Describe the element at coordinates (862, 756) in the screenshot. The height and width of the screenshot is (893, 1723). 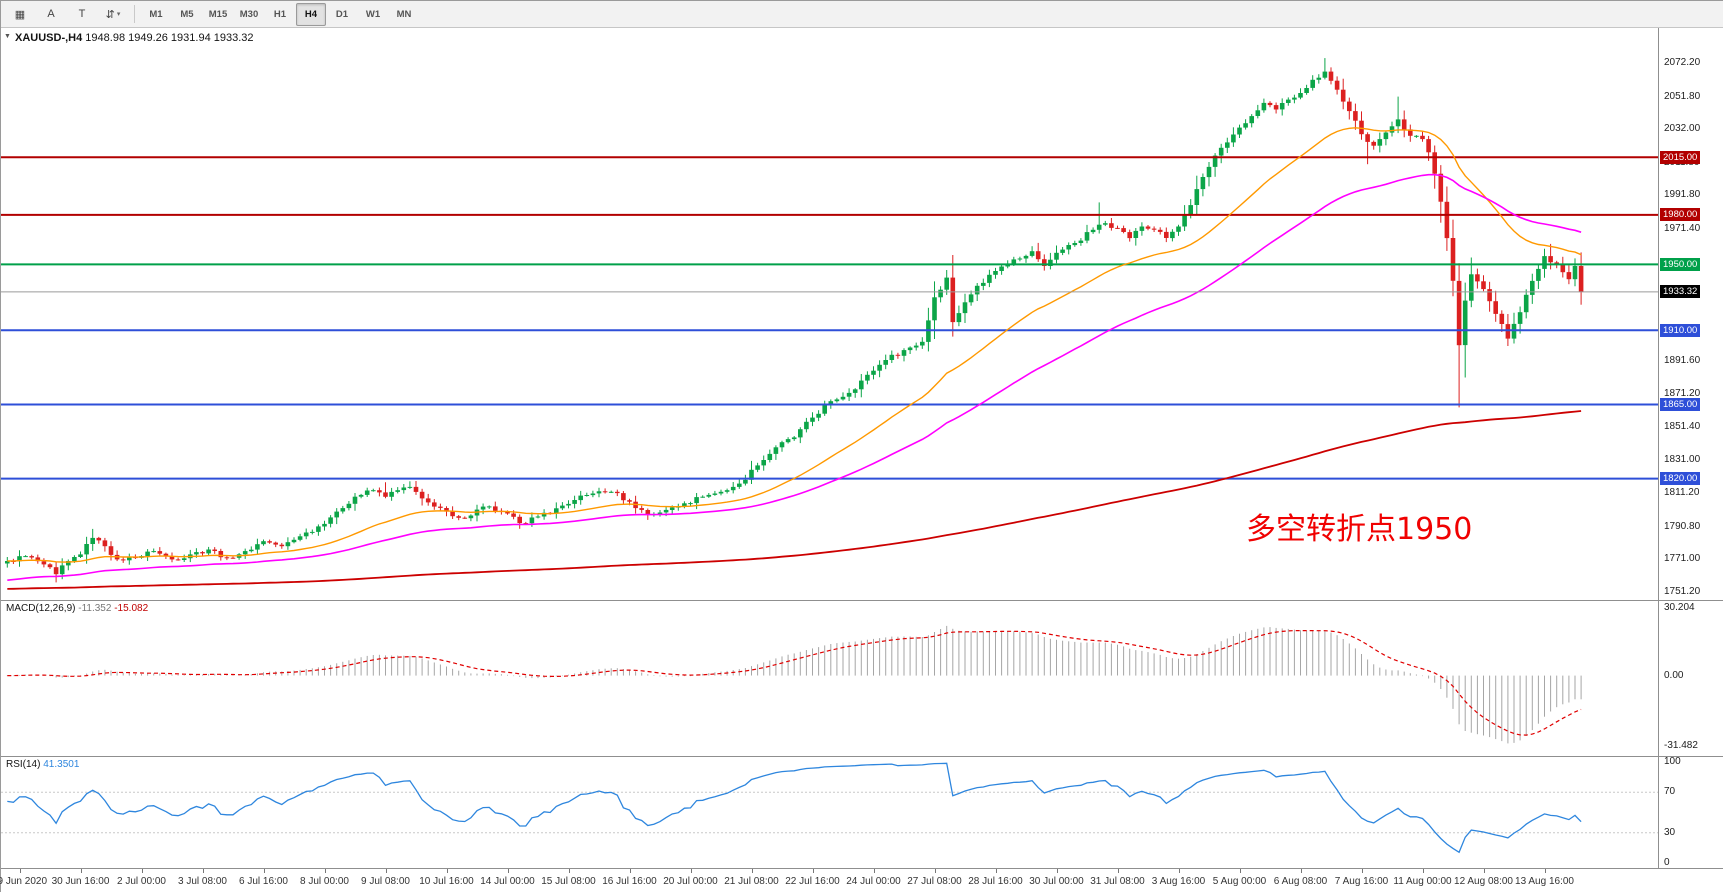
I see `panel-divider-rsi` at that location.